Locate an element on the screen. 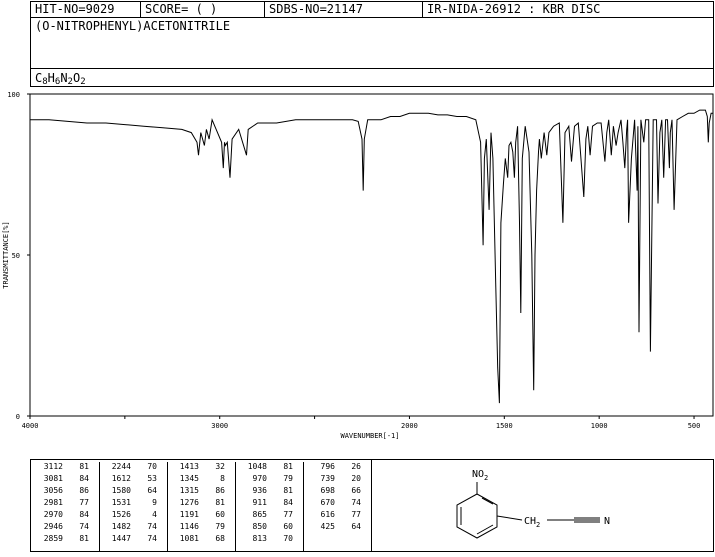  peak-wavenumber: 1413 is located at coordinates (189, 466).